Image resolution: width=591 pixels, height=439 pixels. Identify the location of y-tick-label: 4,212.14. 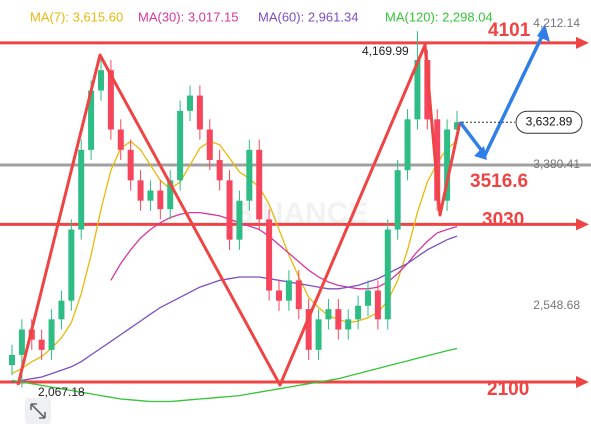
(556, 23).